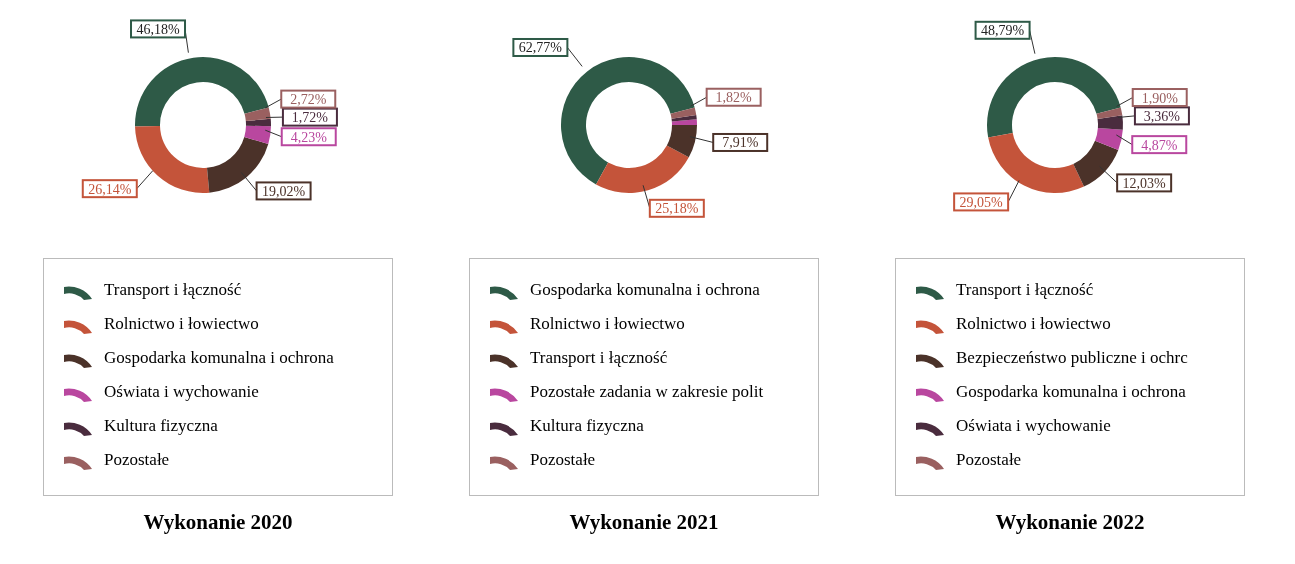 The image size is (1295, 564). I want to click on data-label: 19,02%, so click(284, 191).